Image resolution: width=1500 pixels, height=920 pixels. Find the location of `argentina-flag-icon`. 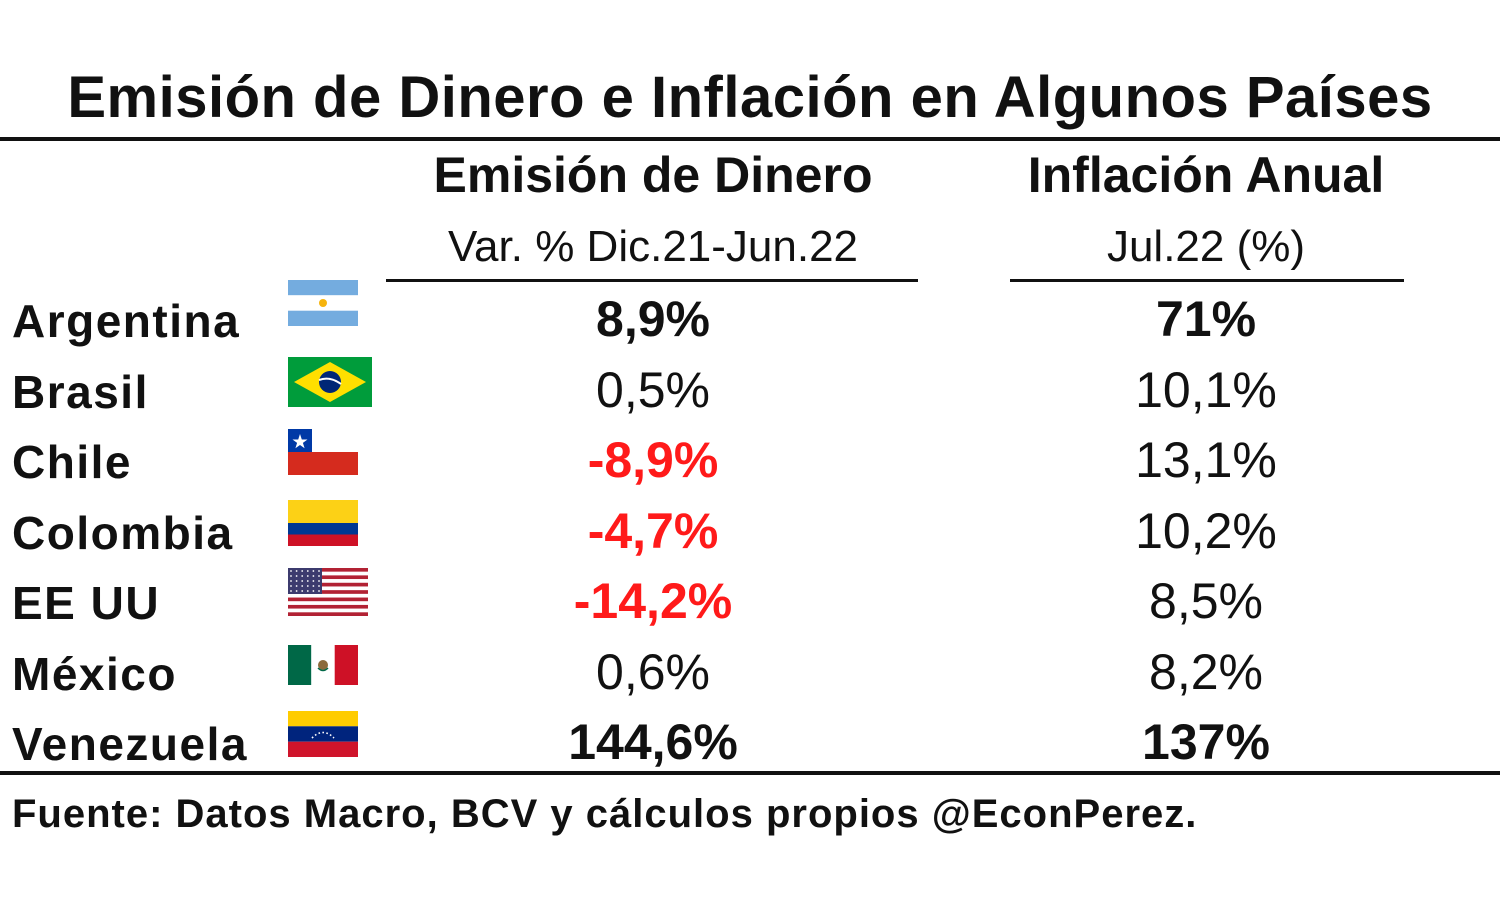

argentina-flag-icon is located at coordinates (323, 305).